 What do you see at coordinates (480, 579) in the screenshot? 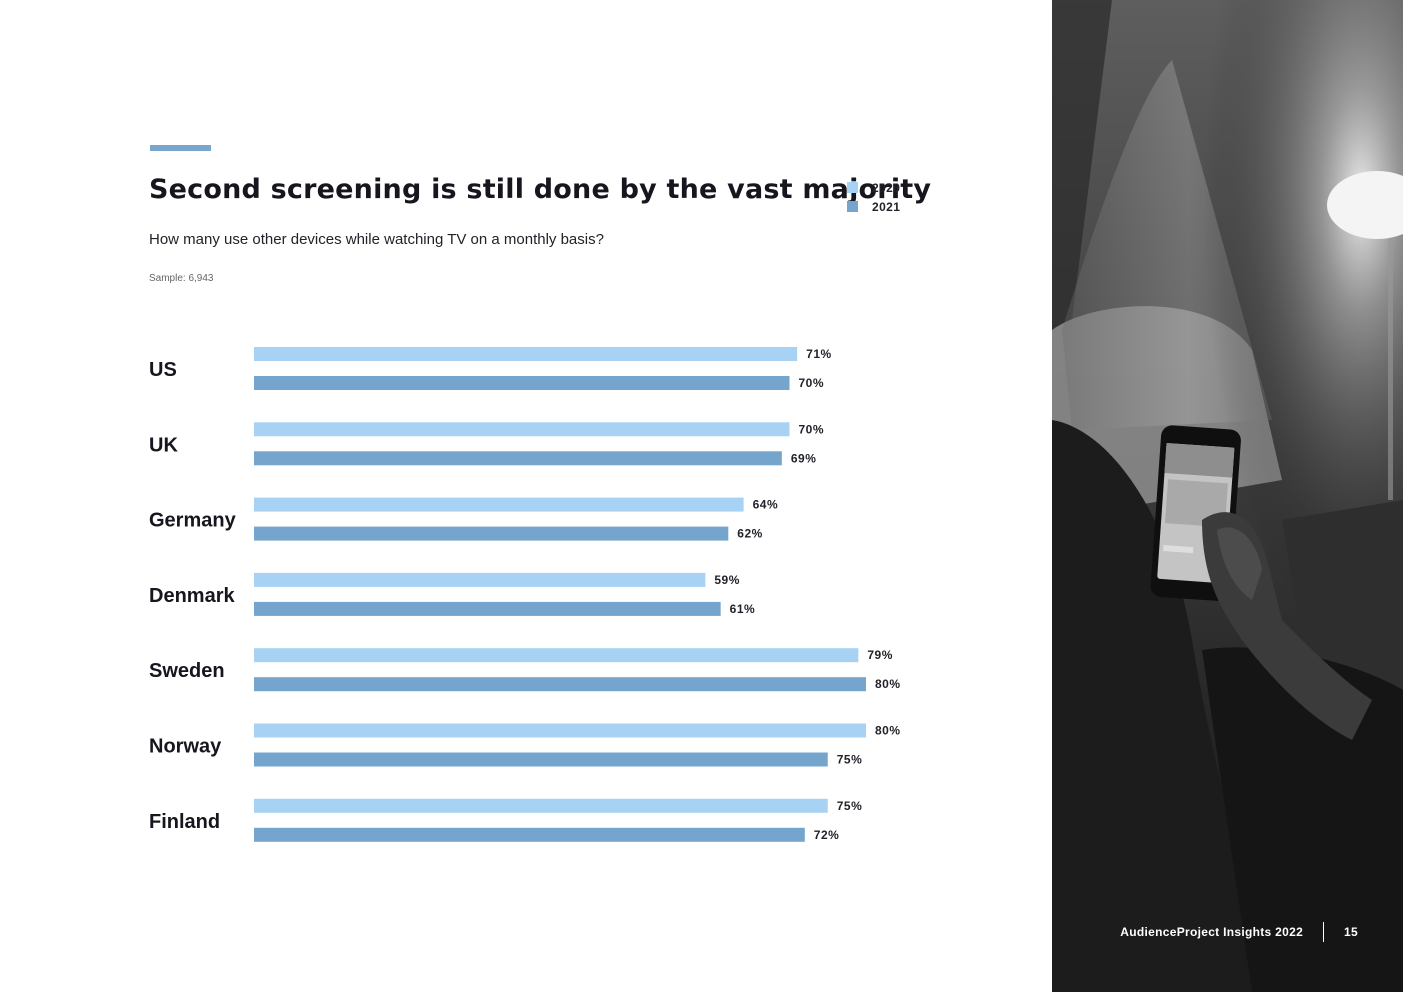
I see `bar-2020-denmark` at bounding box center [480, 579].